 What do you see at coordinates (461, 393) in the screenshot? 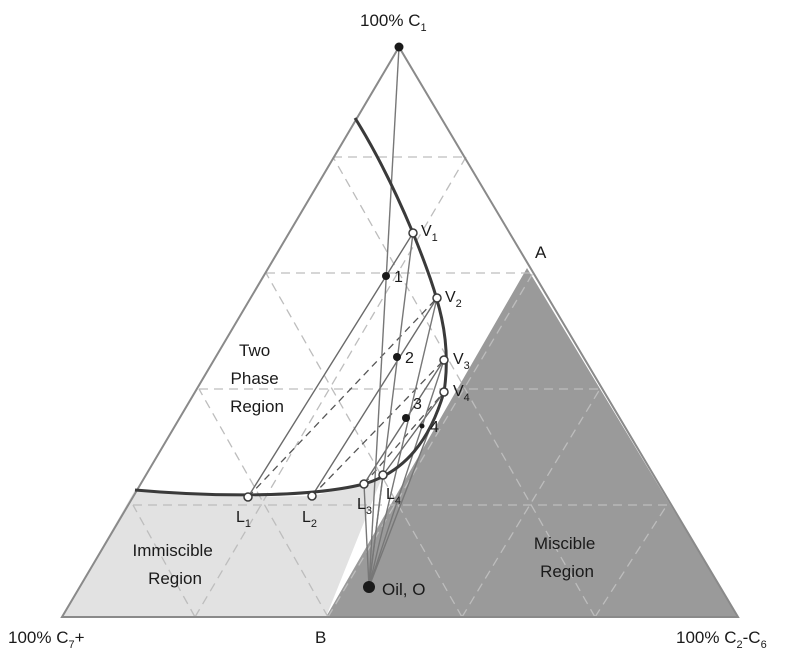
I see `vapor-label-v4: V4` at bounding box center [461, 393].